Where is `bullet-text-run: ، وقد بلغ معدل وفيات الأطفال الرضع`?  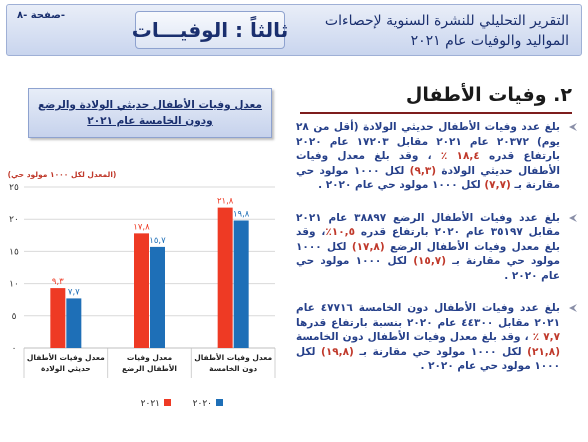 bullet-text-run: ، وقد بلغ معدل وفيات الأطفال الرضع is located at coordinates (428, 239).